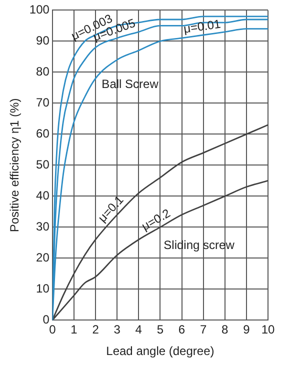 The width and height of the screenshot is (286, 367). I want to click on y-tick-label: 0, so click(46, 319).